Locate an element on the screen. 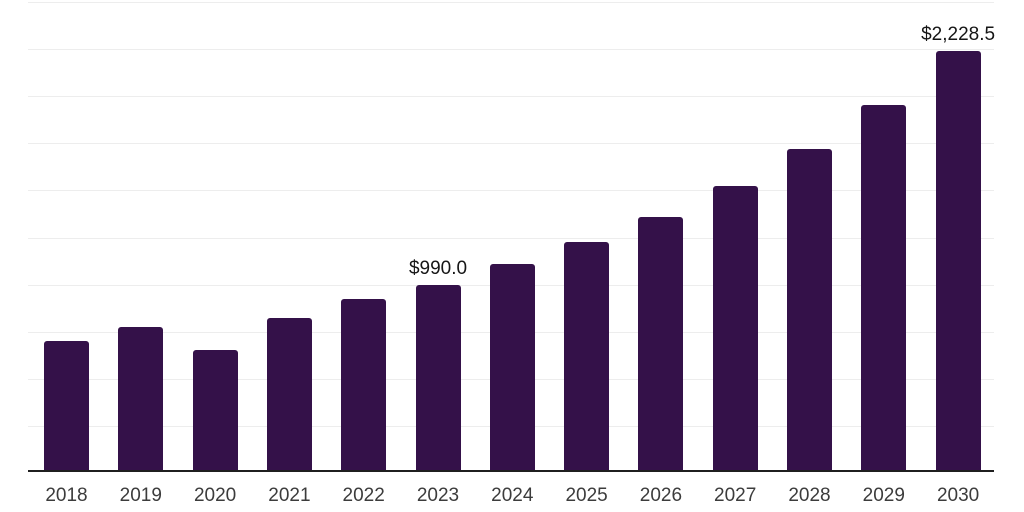  bar-2027 is located at coordinates (735, 328).